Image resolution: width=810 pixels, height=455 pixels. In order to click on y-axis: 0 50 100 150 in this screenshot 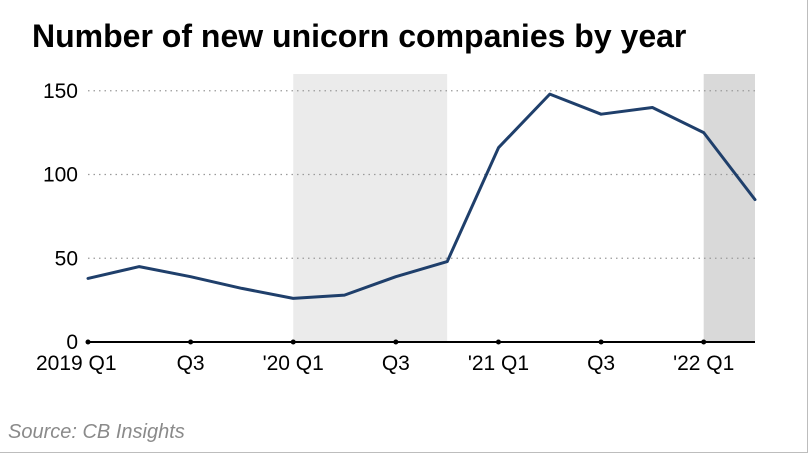, I will do `click(60, 217)`.